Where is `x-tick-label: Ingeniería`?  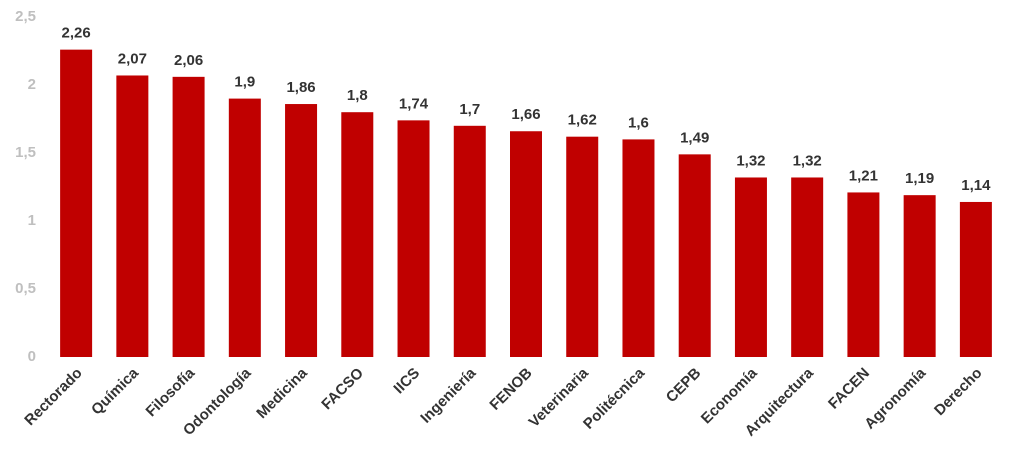 x-tick-label: Ingeniería is located at coordinates (448, 395).